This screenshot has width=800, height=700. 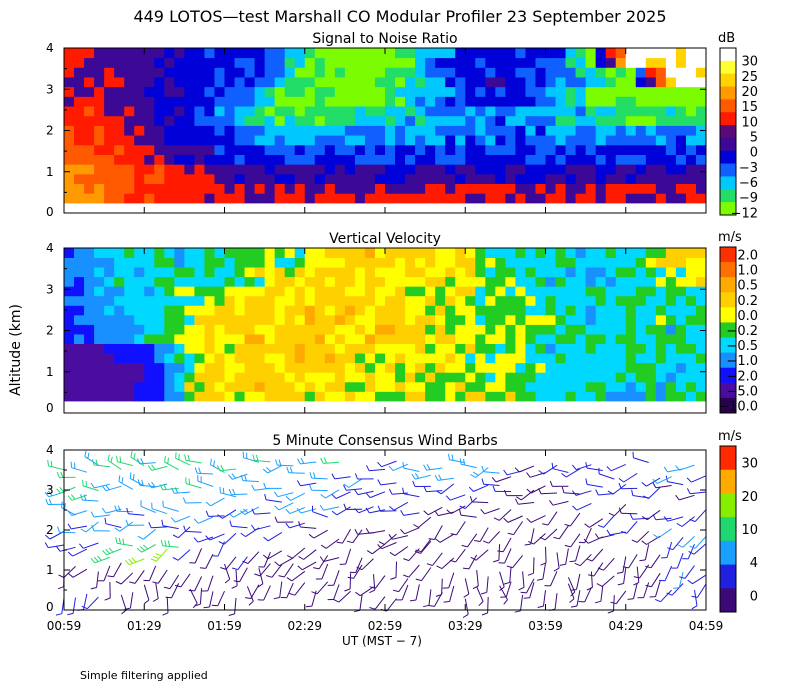 I want to click on y-tick-label: 4, so click(x=50, y=48).